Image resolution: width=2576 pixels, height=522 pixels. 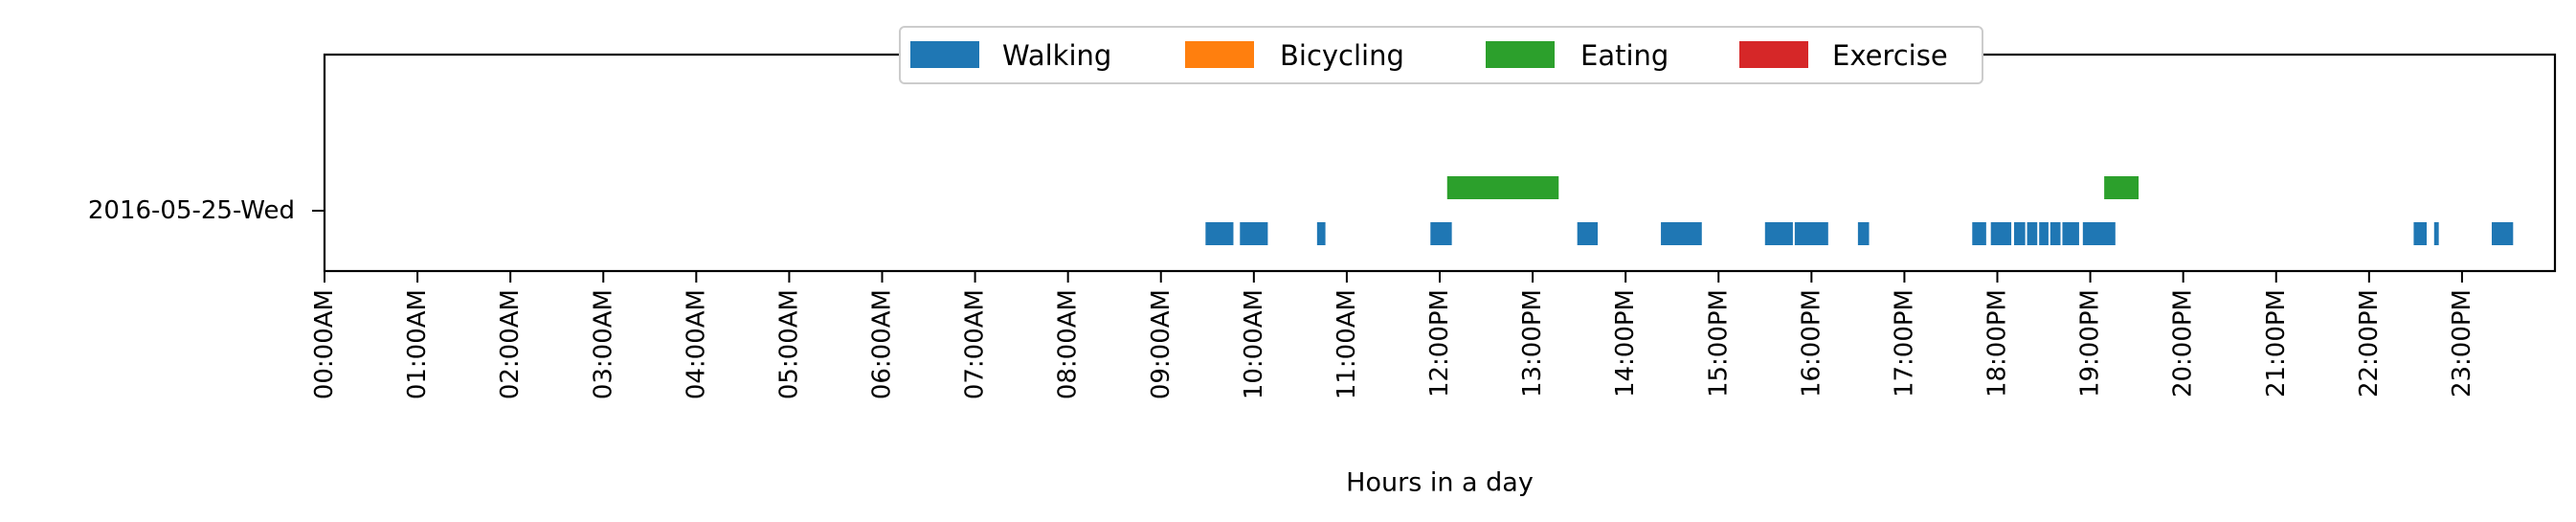 I want to click on x-tick-label: 02:00AM, so click(x=510, y=344).